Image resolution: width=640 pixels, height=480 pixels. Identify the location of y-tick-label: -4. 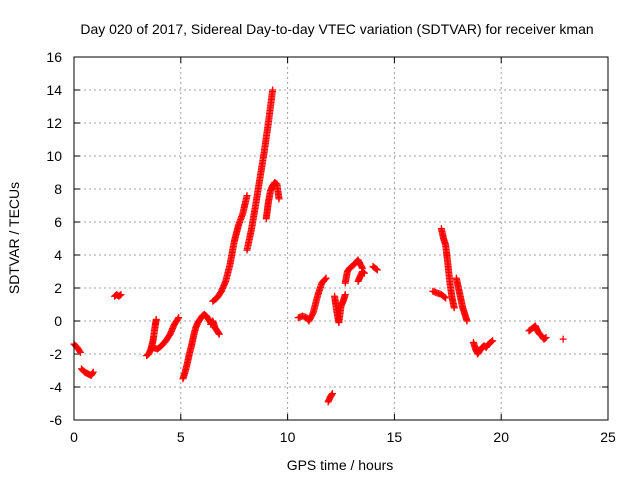
(56, 387).